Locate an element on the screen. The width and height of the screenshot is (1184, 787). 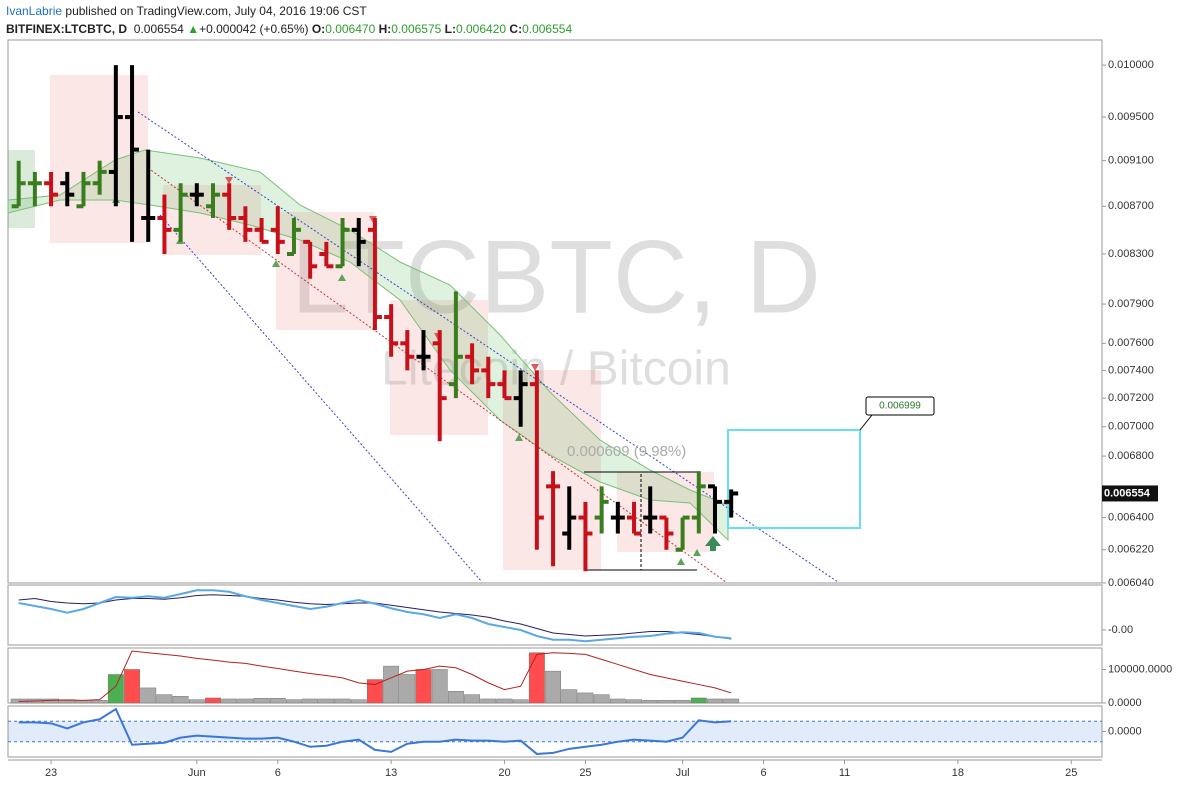
x-tick-label: 23 is located at coordinates (51, 773).